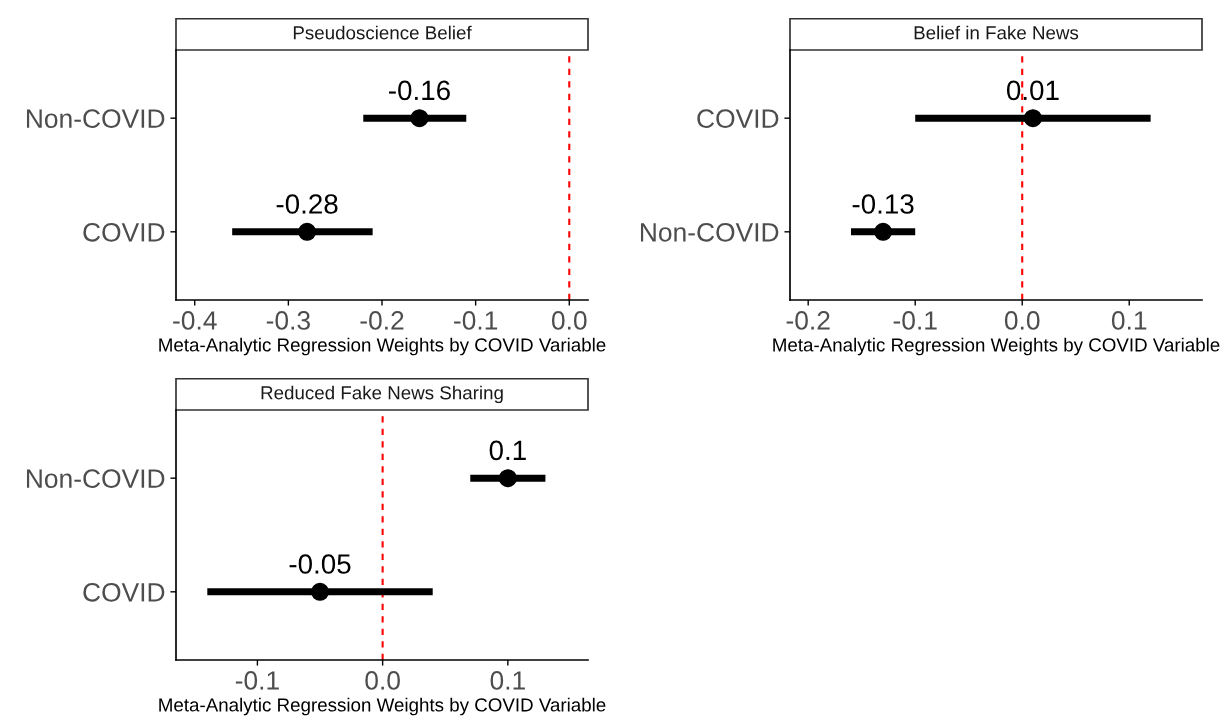 This screenshot has width=1229, height=720. What do you see at coordinates (996, 32) in the screenshot?
I see `chart-title: Belief in Fake News` at bounding box center [996, 32].